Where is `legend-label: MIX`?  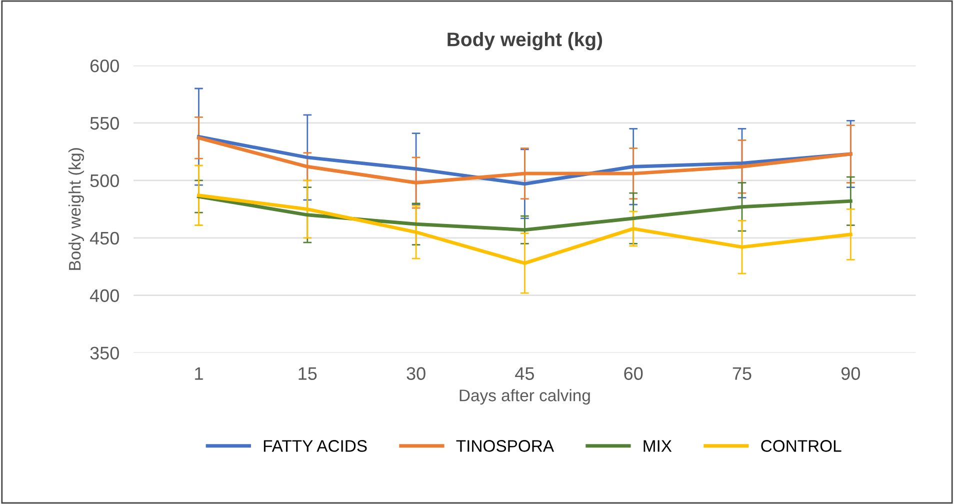 legend-label: MIX is located at coordinates (658, 446).